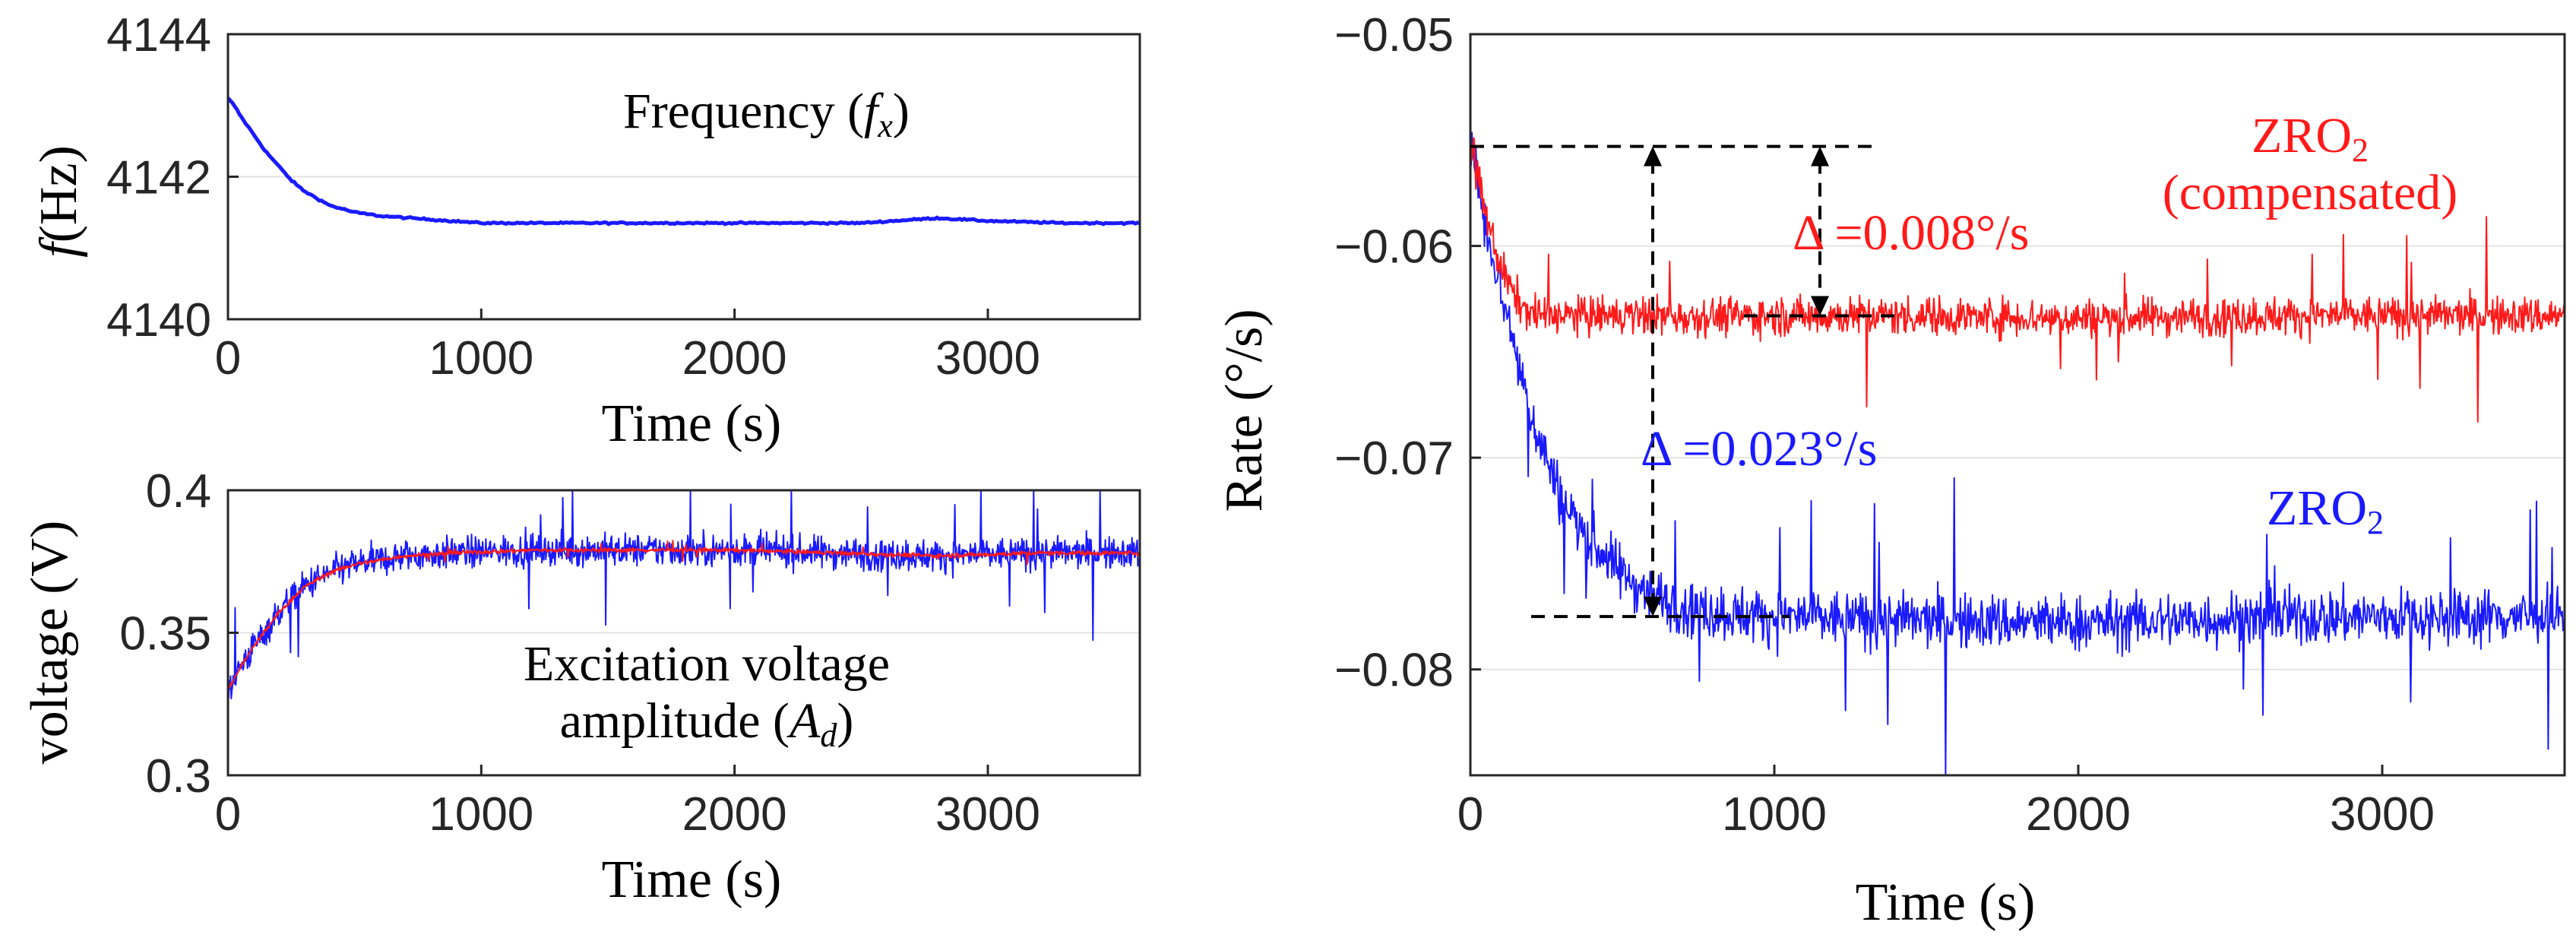 This screenshot has width=2576, height=941. What do you see at coordinates (1653, 156) in the screenshot?
I see `delta-blue-arrow-head-up` at bounding box center [1653, 156].